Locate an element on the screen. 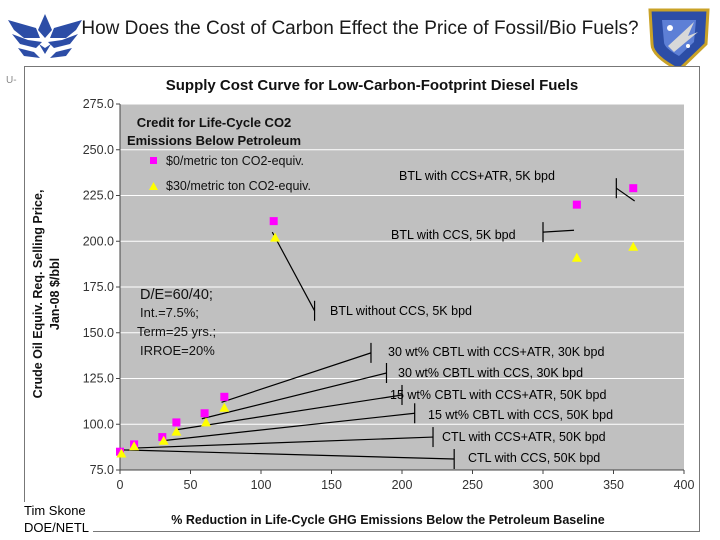  x-tick-label: 350 is located at coordinates (613, 485).